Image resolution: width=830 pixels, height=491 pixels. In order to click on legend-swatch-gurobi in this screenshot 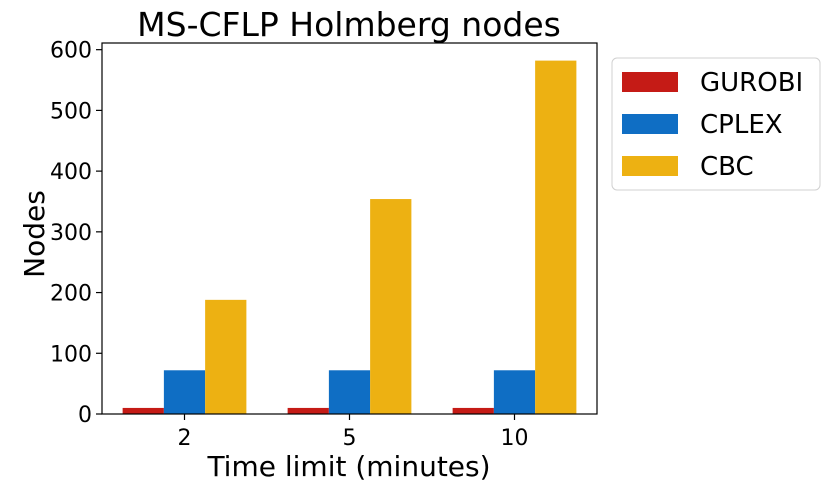, I will do `click(650, 82)`.